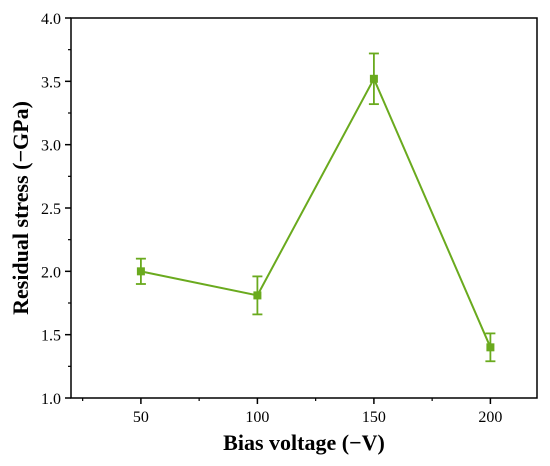  I want to click on y-tick-label: 3.0, so click(51, 146).